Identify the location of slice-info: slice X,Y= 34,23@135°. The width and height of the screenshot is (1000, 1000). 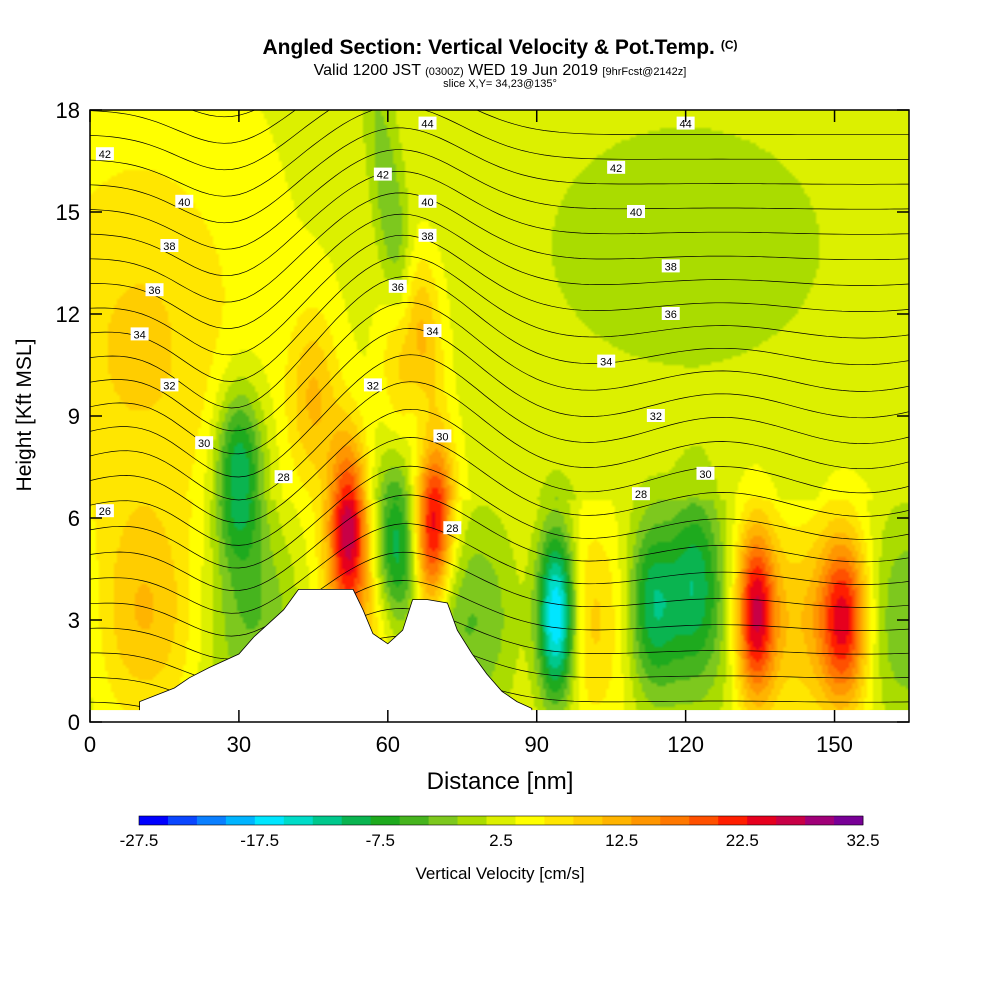
(500, 84).